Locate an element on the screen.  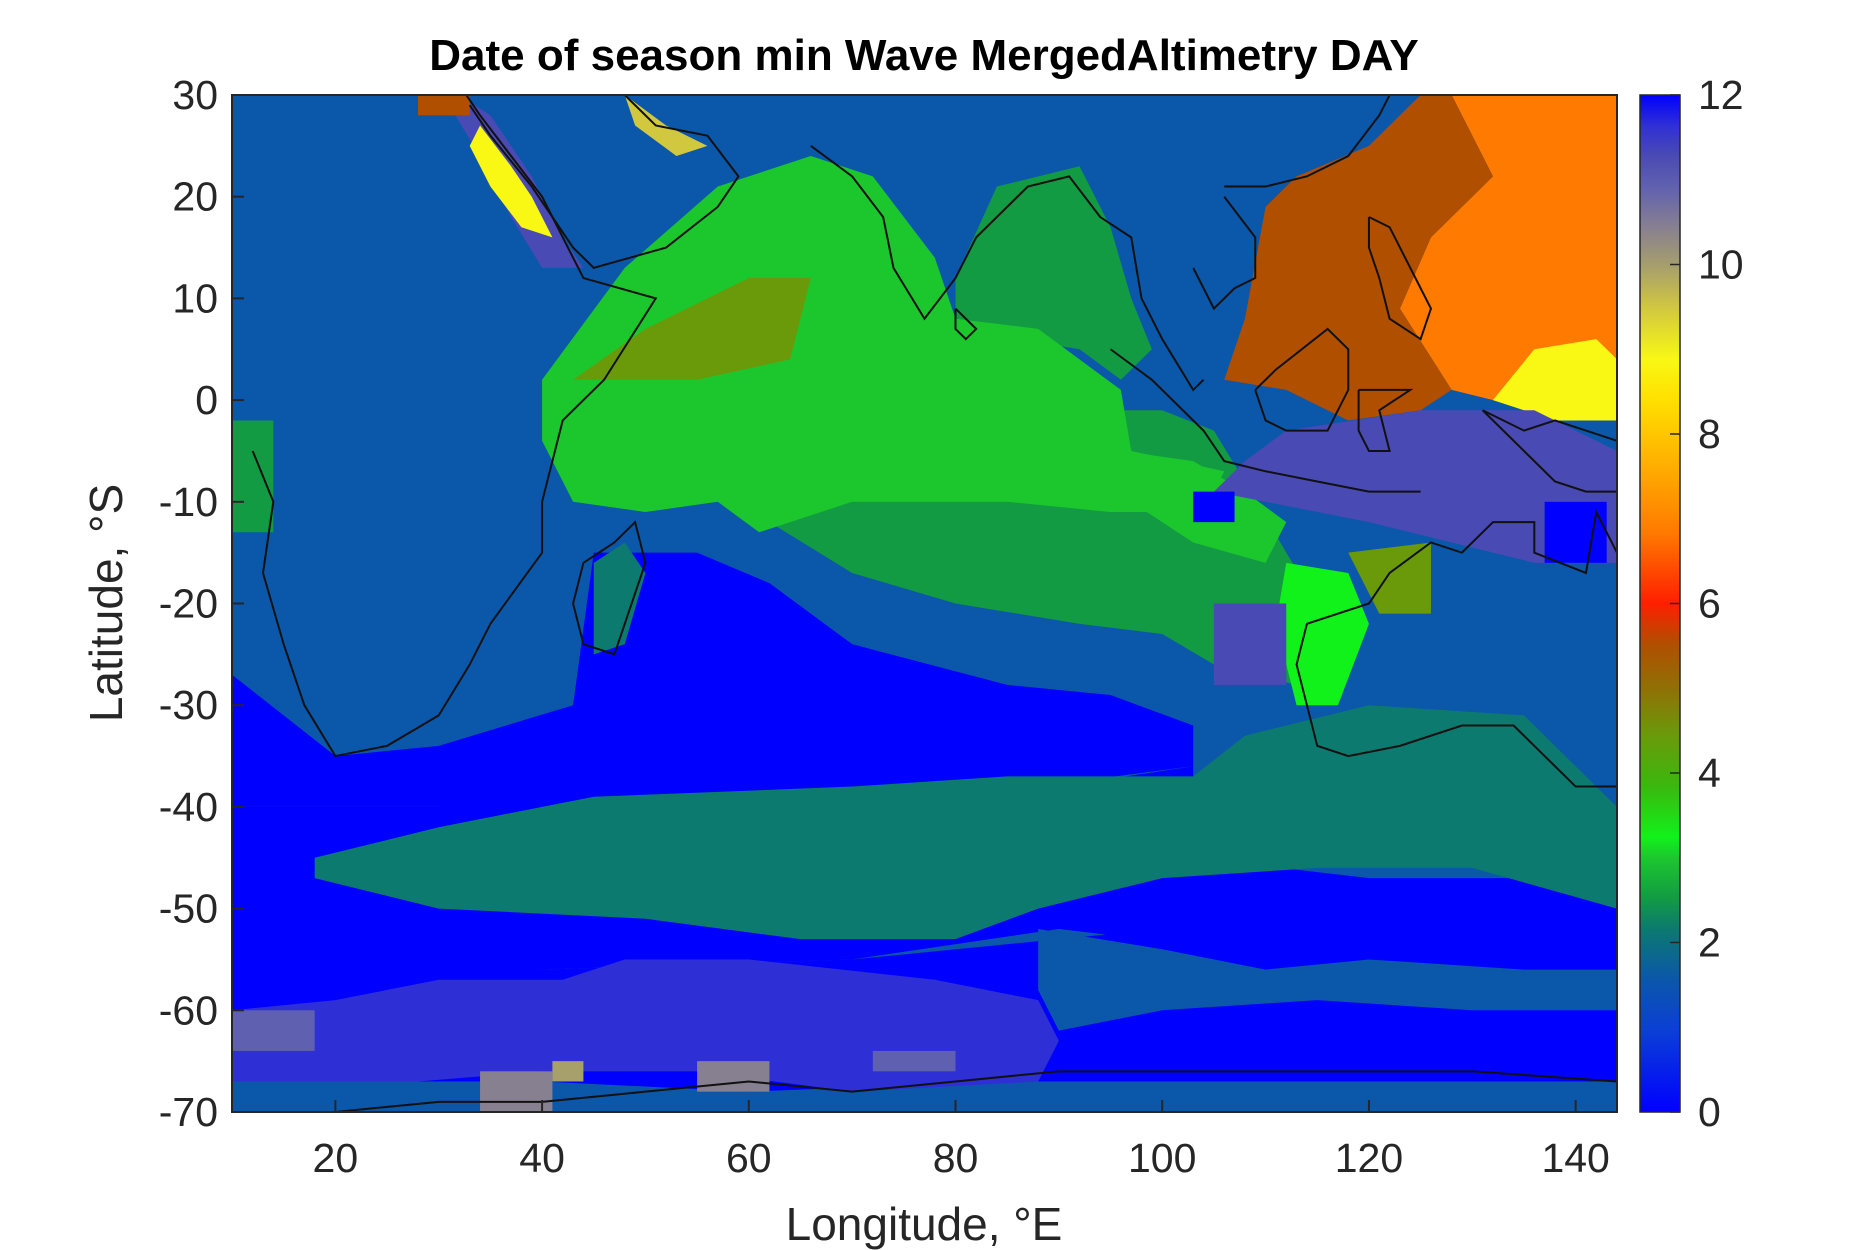
x-tick-label: 100 is located at coordinates (1162, 1158).